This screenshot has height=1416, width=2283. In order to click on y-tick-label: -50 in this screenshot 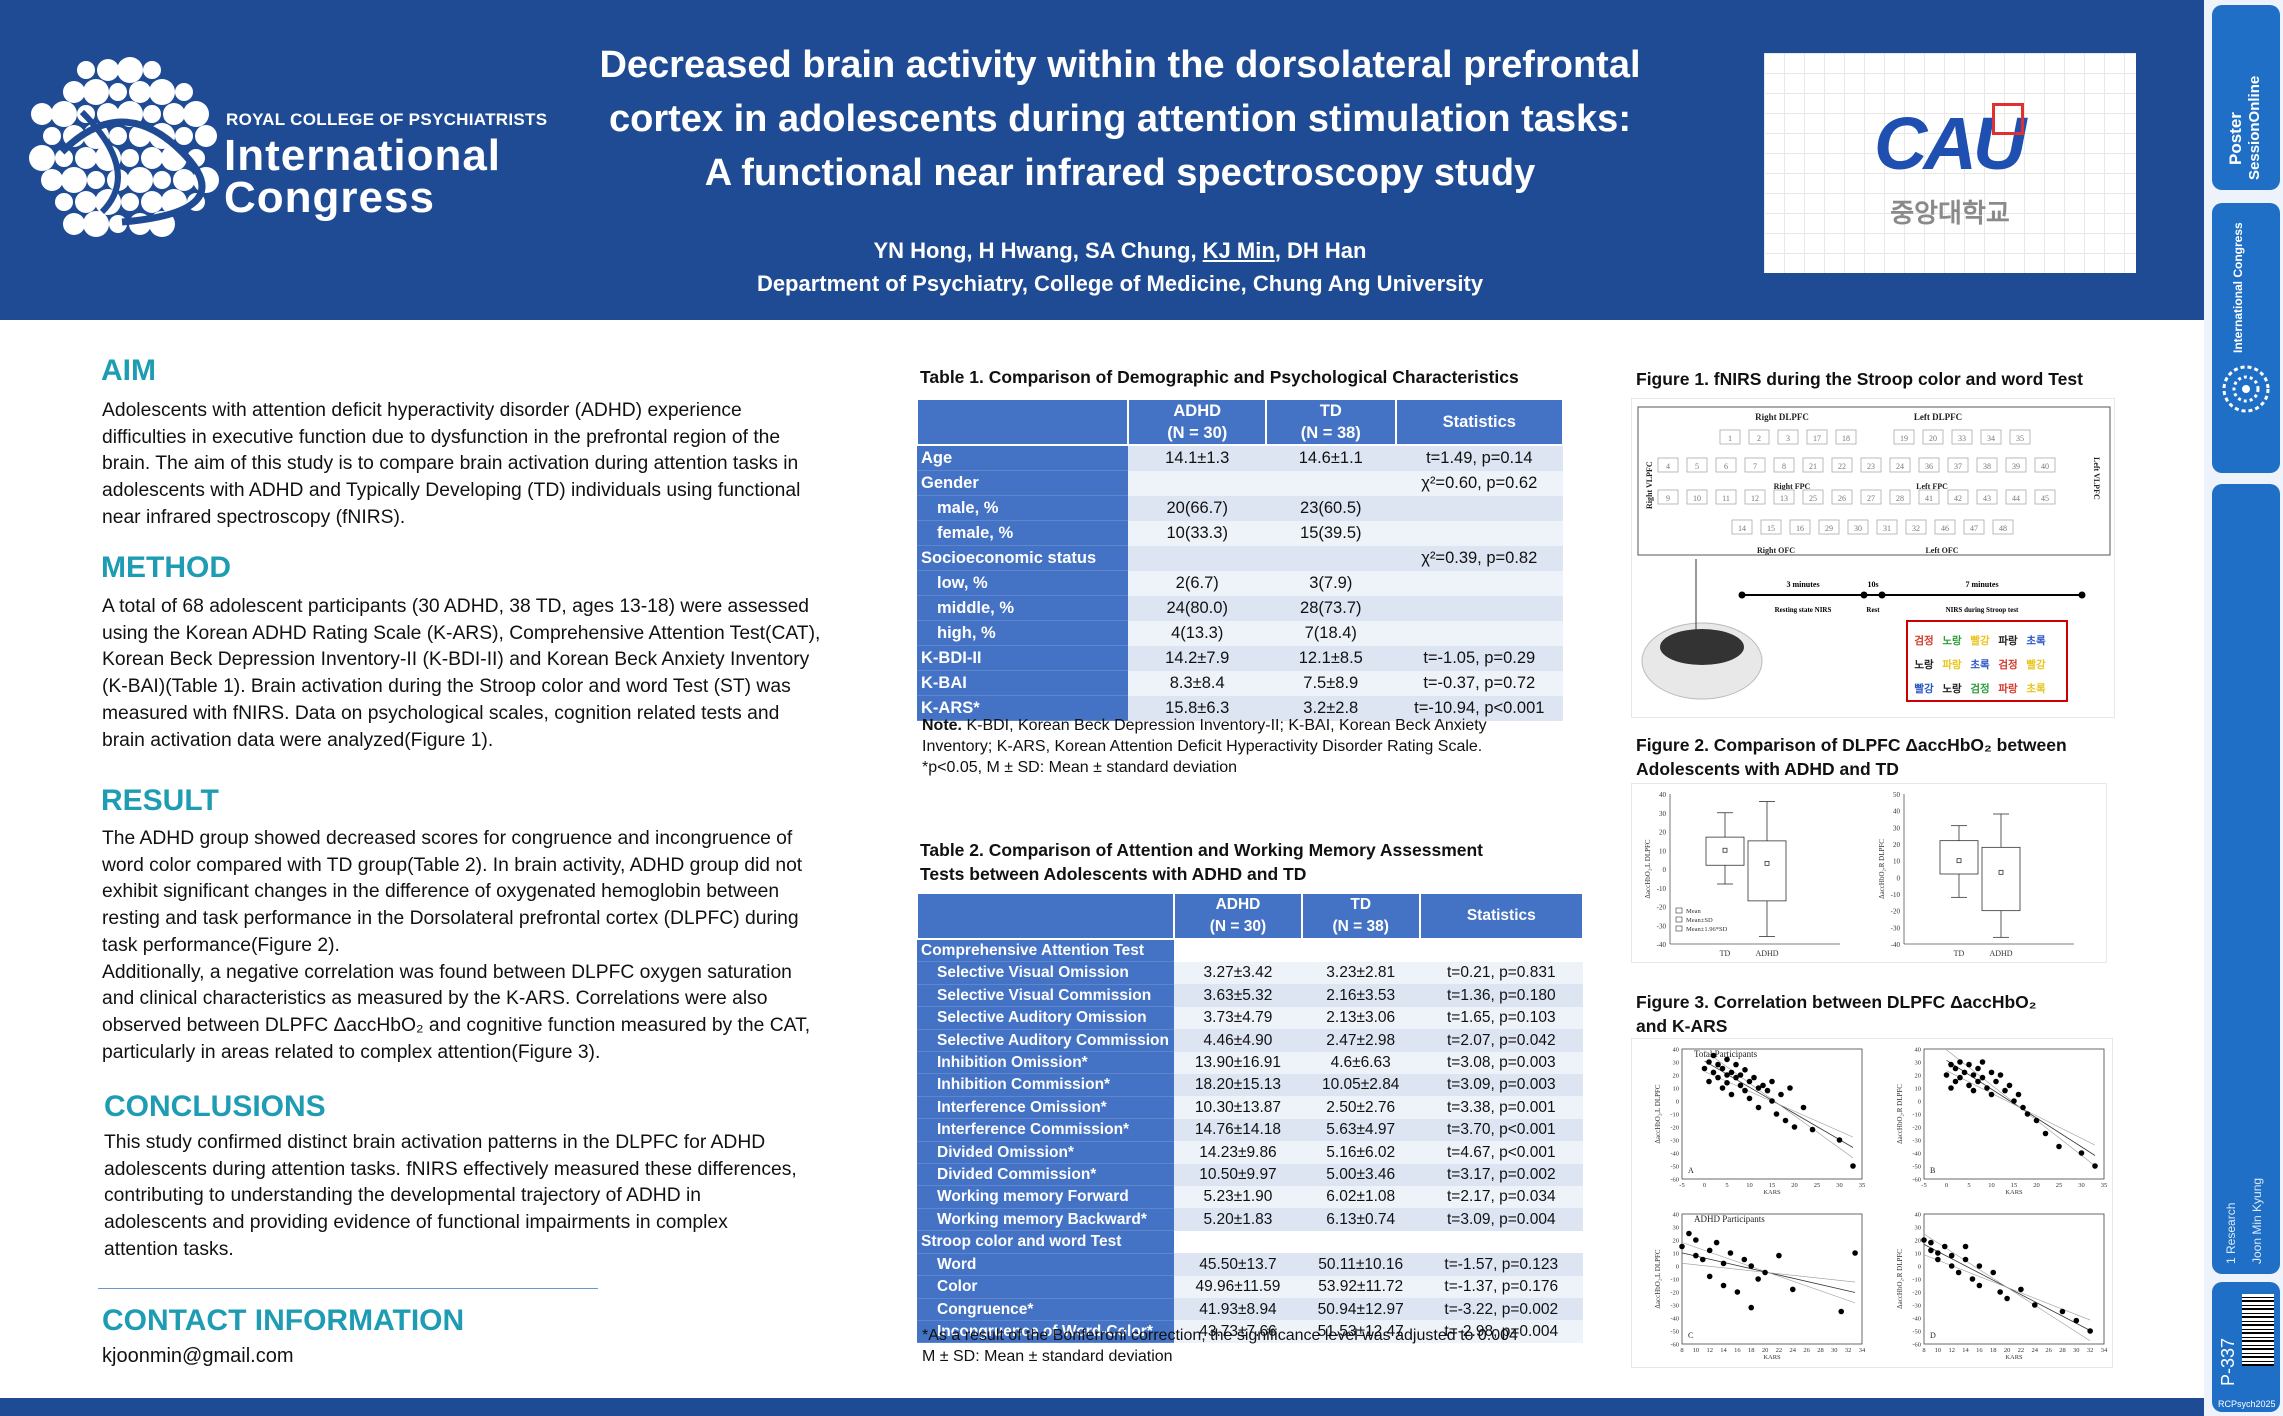, I will do `click(1674, 1332)`.